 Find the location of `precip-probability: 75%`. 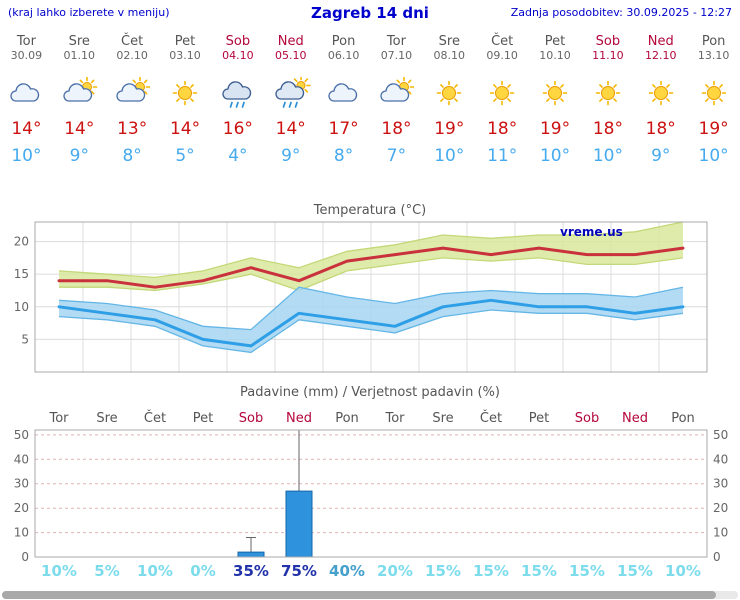

precip-probability: 75% is located at coordinates (299, 571).